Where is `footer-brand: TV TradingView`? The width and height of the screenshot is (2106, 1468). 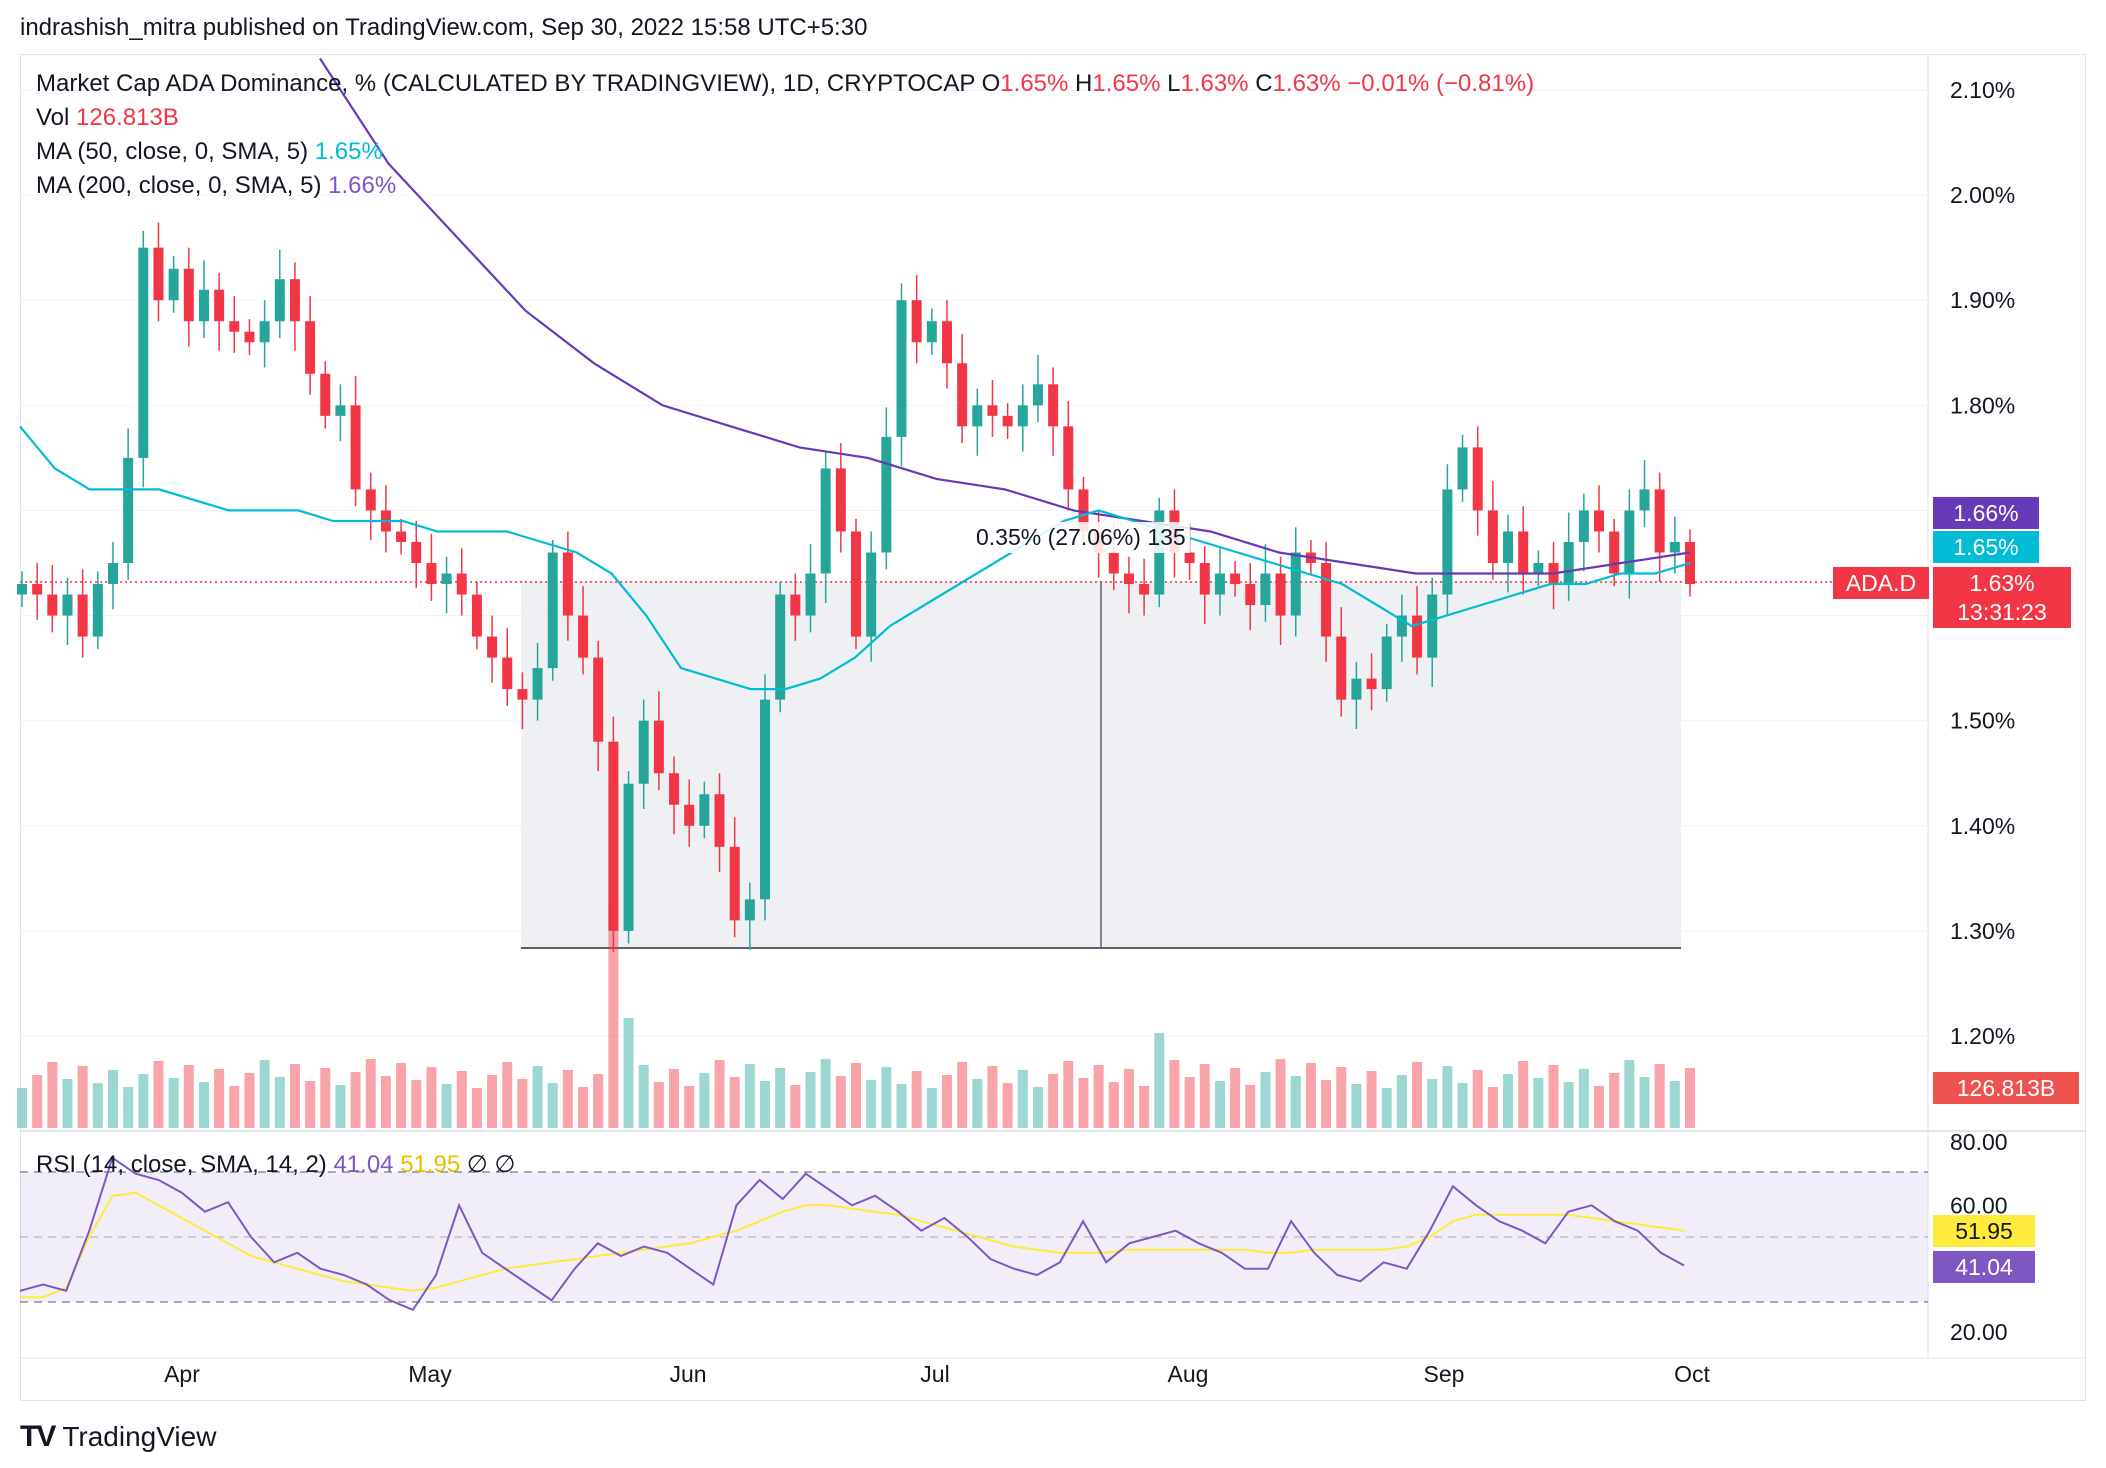 footer-brand: TV TradingView is located at coordinates (118, 1437).